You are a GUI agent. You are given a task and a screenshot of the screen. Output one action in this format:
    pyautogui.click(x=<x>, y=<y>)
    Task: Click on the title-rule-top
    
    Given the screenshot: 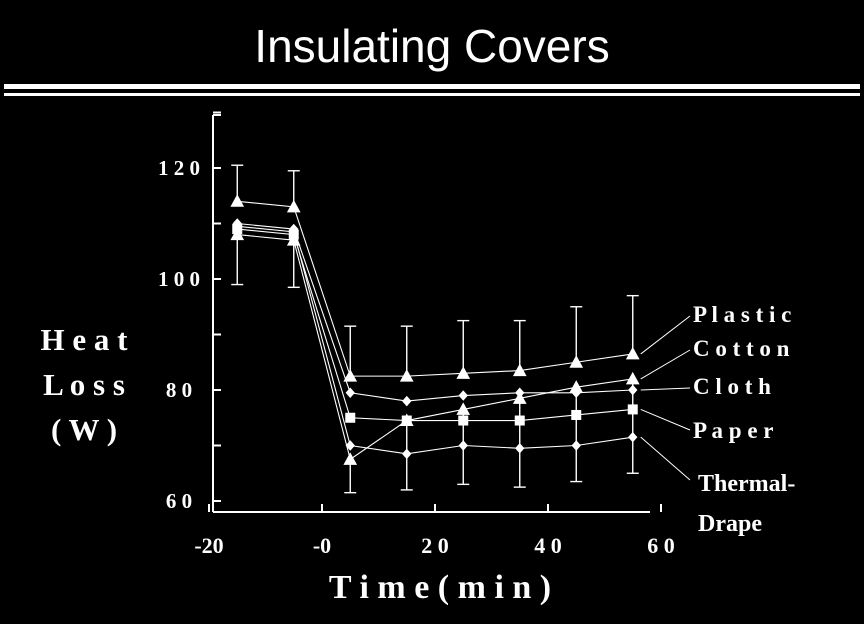 What is the action you would take?
    pyautogui.click(x=432, y=86)
    